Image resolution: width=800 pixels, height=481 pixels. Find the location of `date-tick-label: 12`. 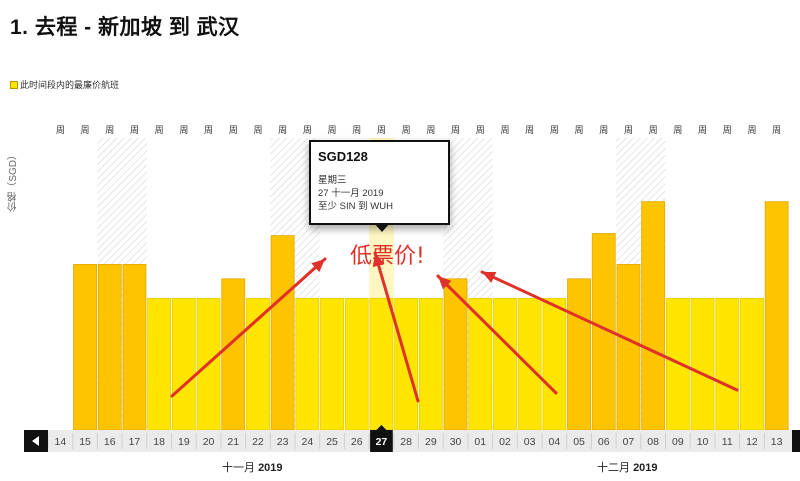

date-tick-label: 12 is located at coordinates (752, 442).